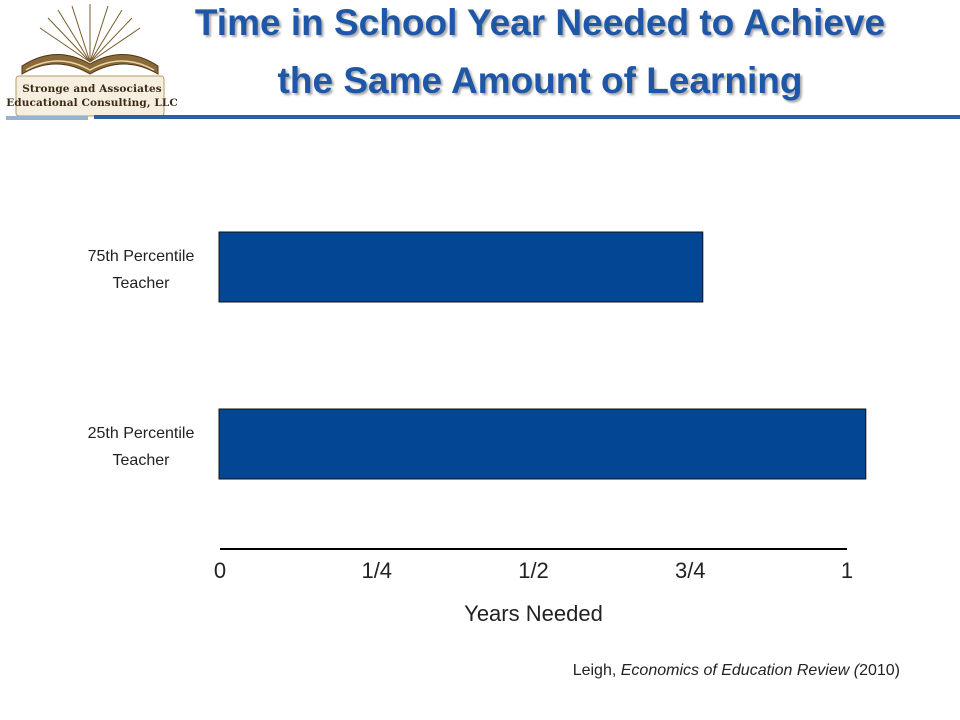  I want to click on category-label-1-line-2: Teacher, so click(142, 283).